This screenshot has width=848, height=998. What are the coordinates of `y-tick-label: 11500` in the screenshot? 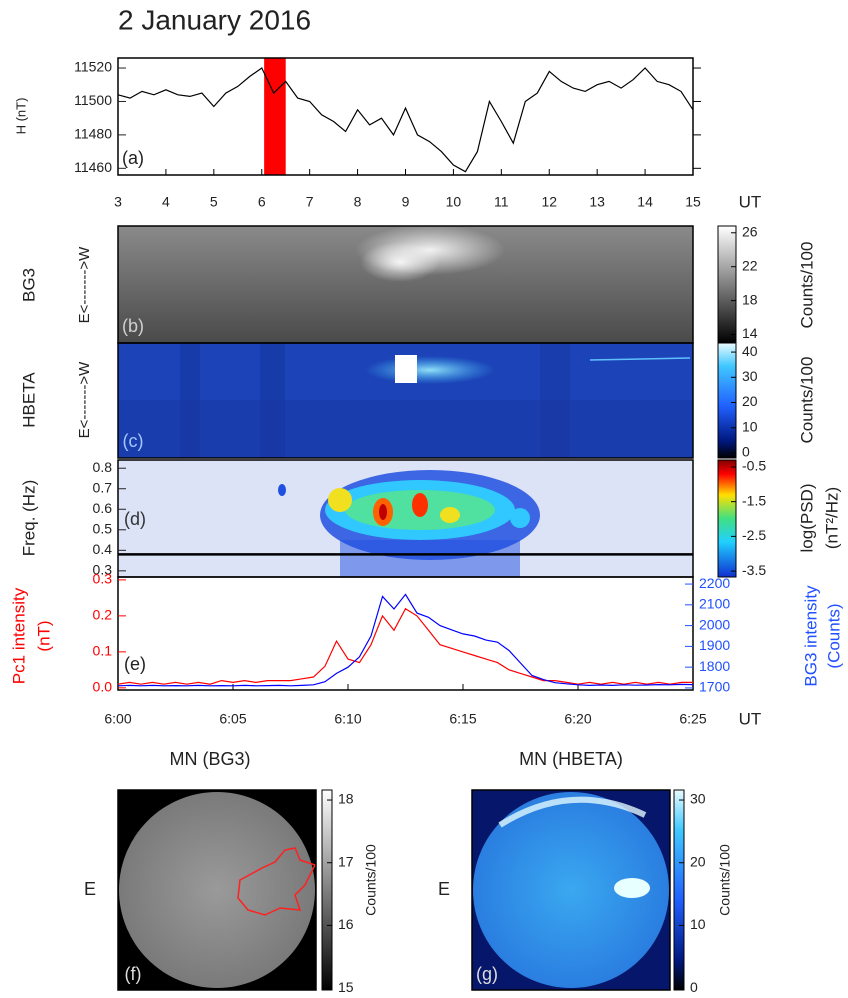 It's located at (93, 100).